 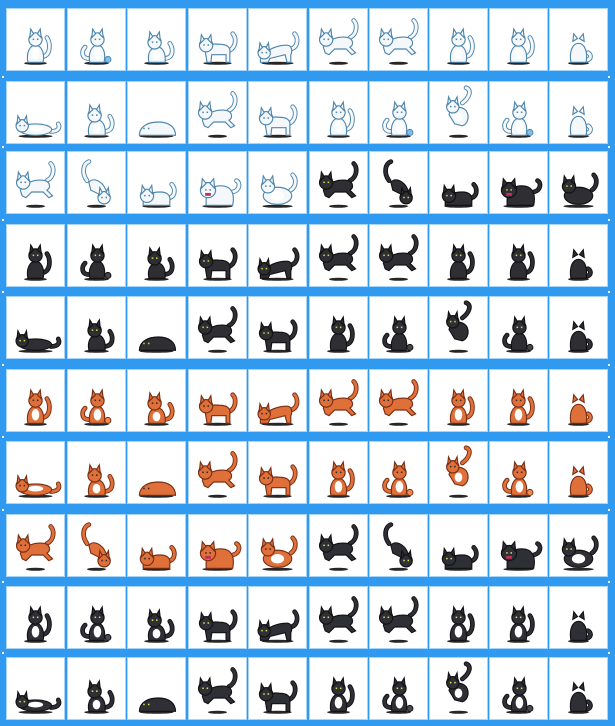 What do you see at coordinates (338, 400) in the screenshot?
I see `sprite-cell-orange-jump` at bounding box center [338, 400].